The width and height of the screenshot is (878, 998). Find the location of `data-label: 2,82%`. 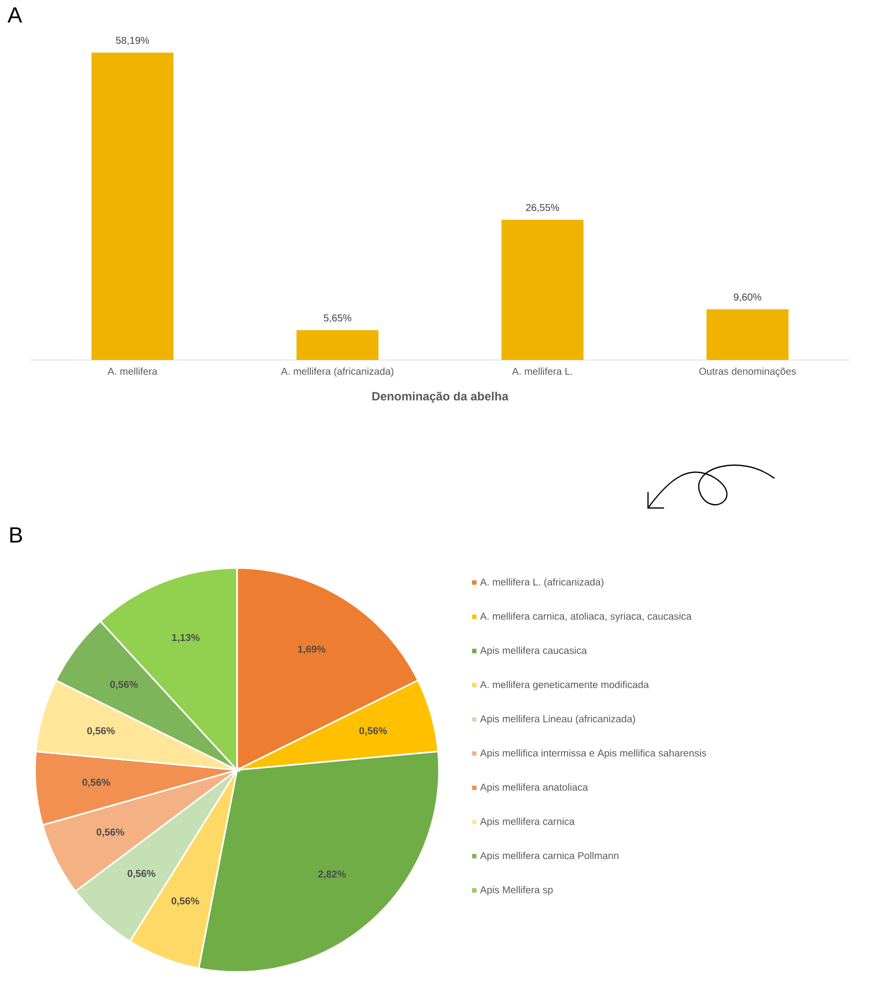

data-label: 2,82% is located at coordinates (332, 875).